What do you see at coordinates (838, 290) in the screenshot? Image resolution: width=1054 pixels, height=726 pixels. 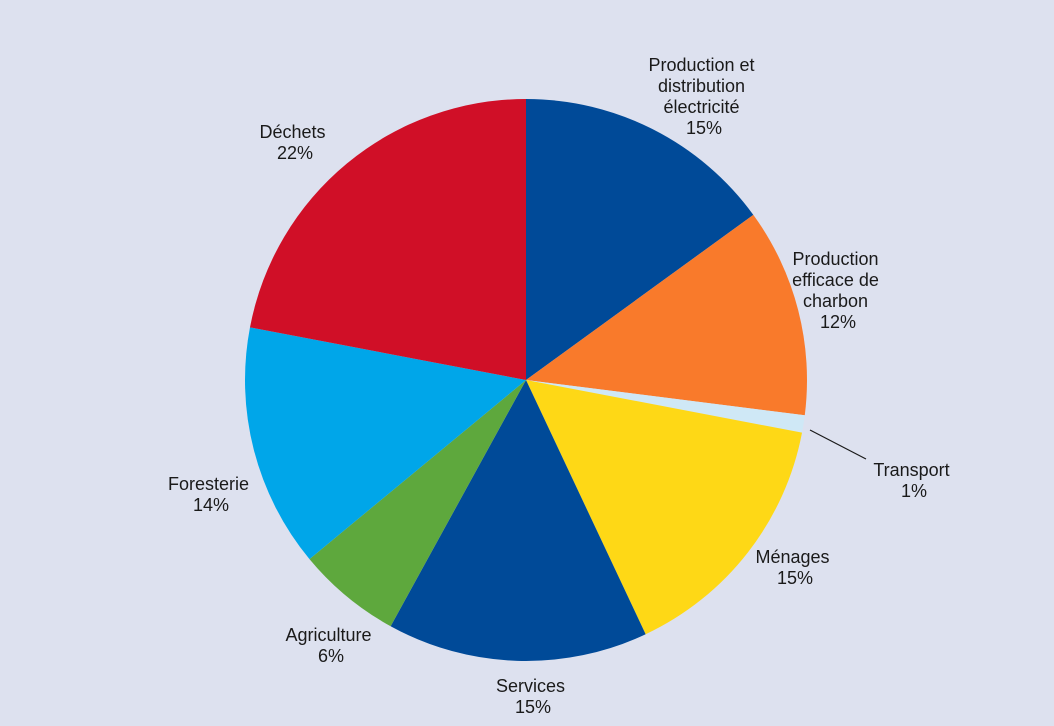 I see `label-production-charbon: Production efficace de charbon 12%` at bounding box center [838, 290].